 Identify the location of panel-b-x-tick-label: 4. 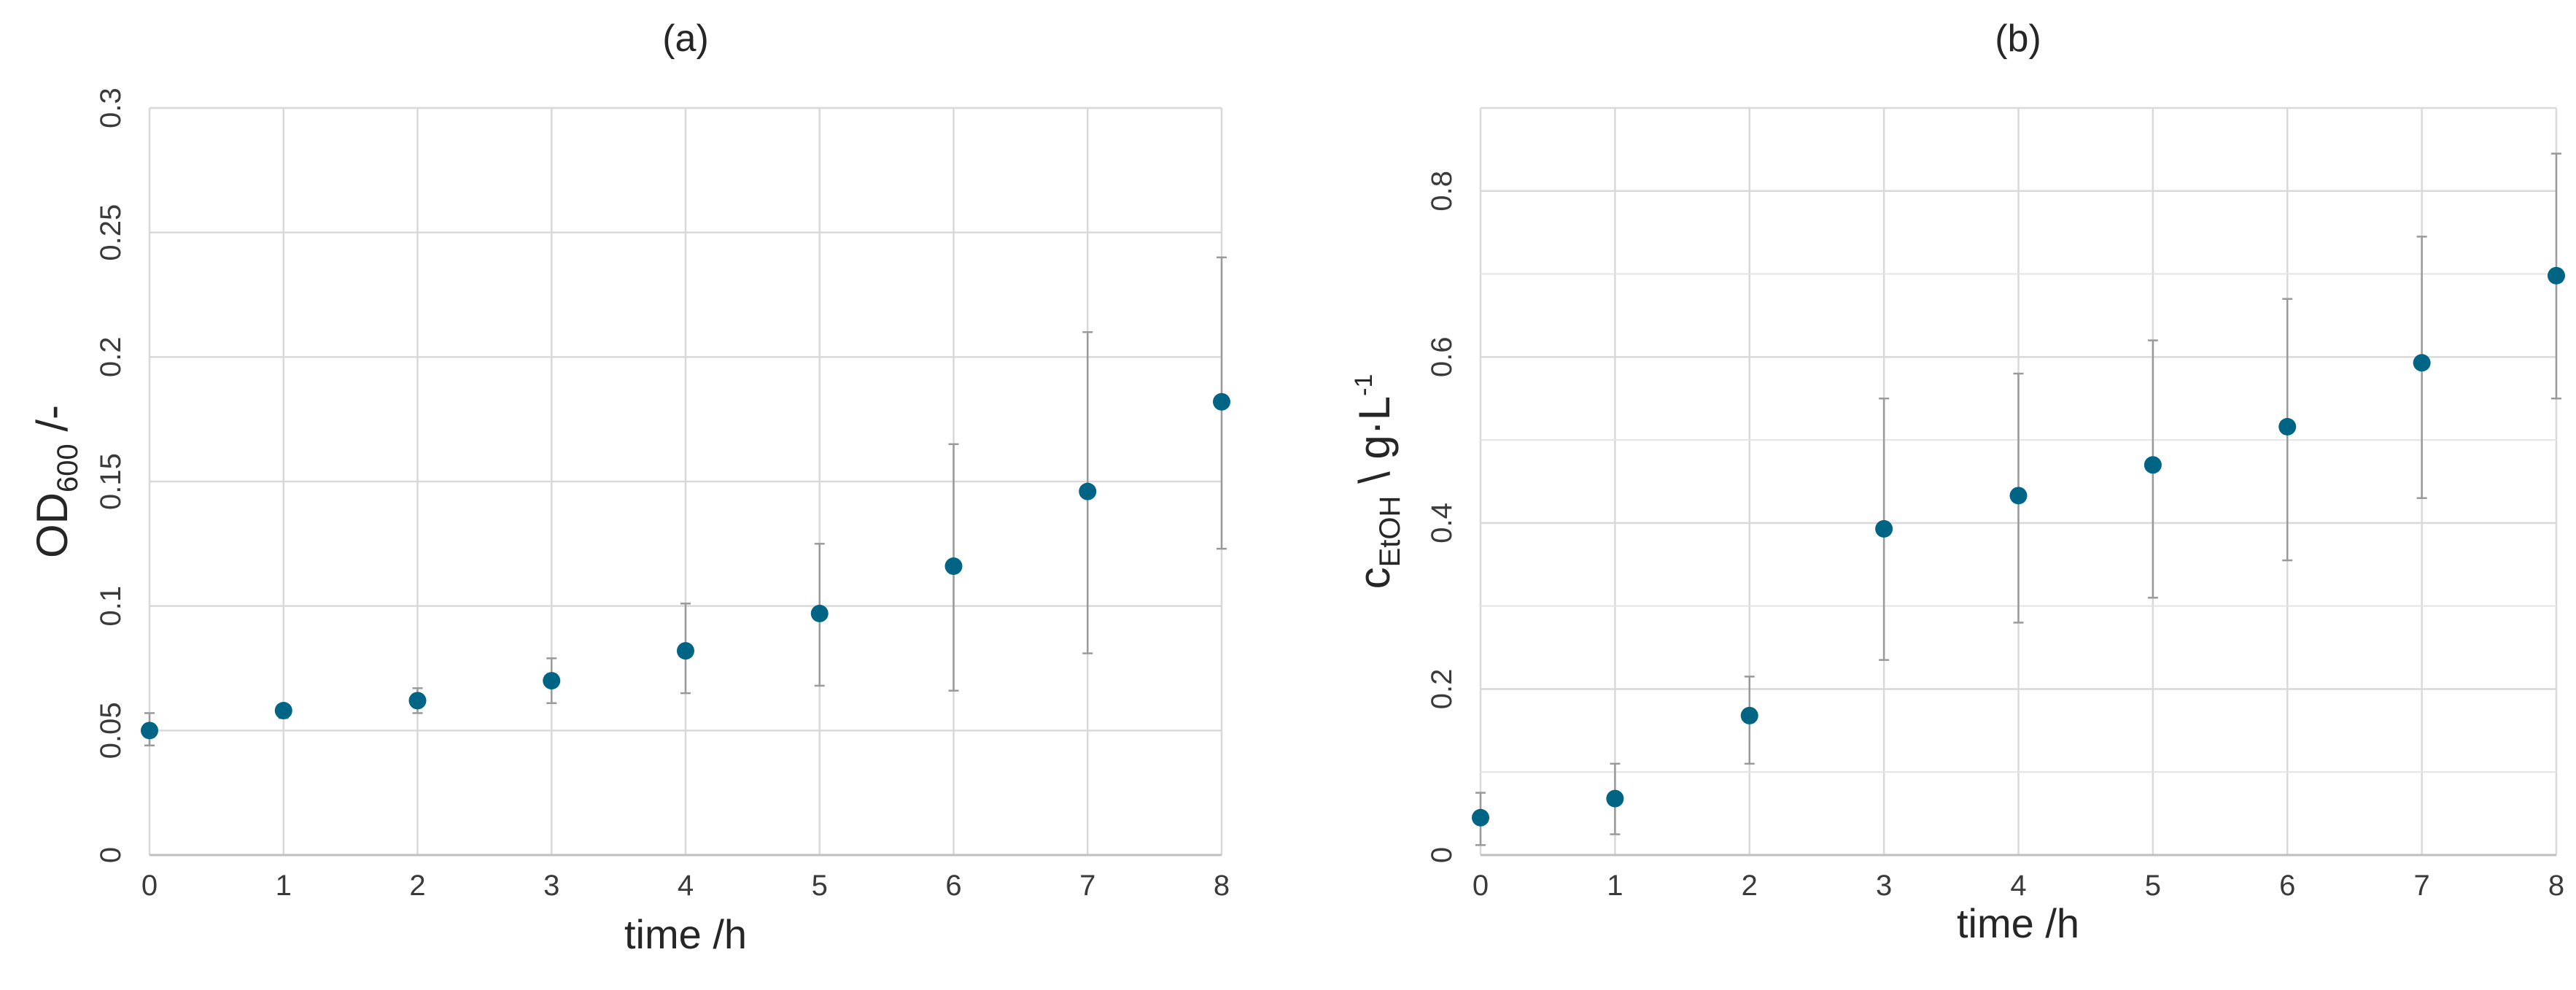
(2018, 886).